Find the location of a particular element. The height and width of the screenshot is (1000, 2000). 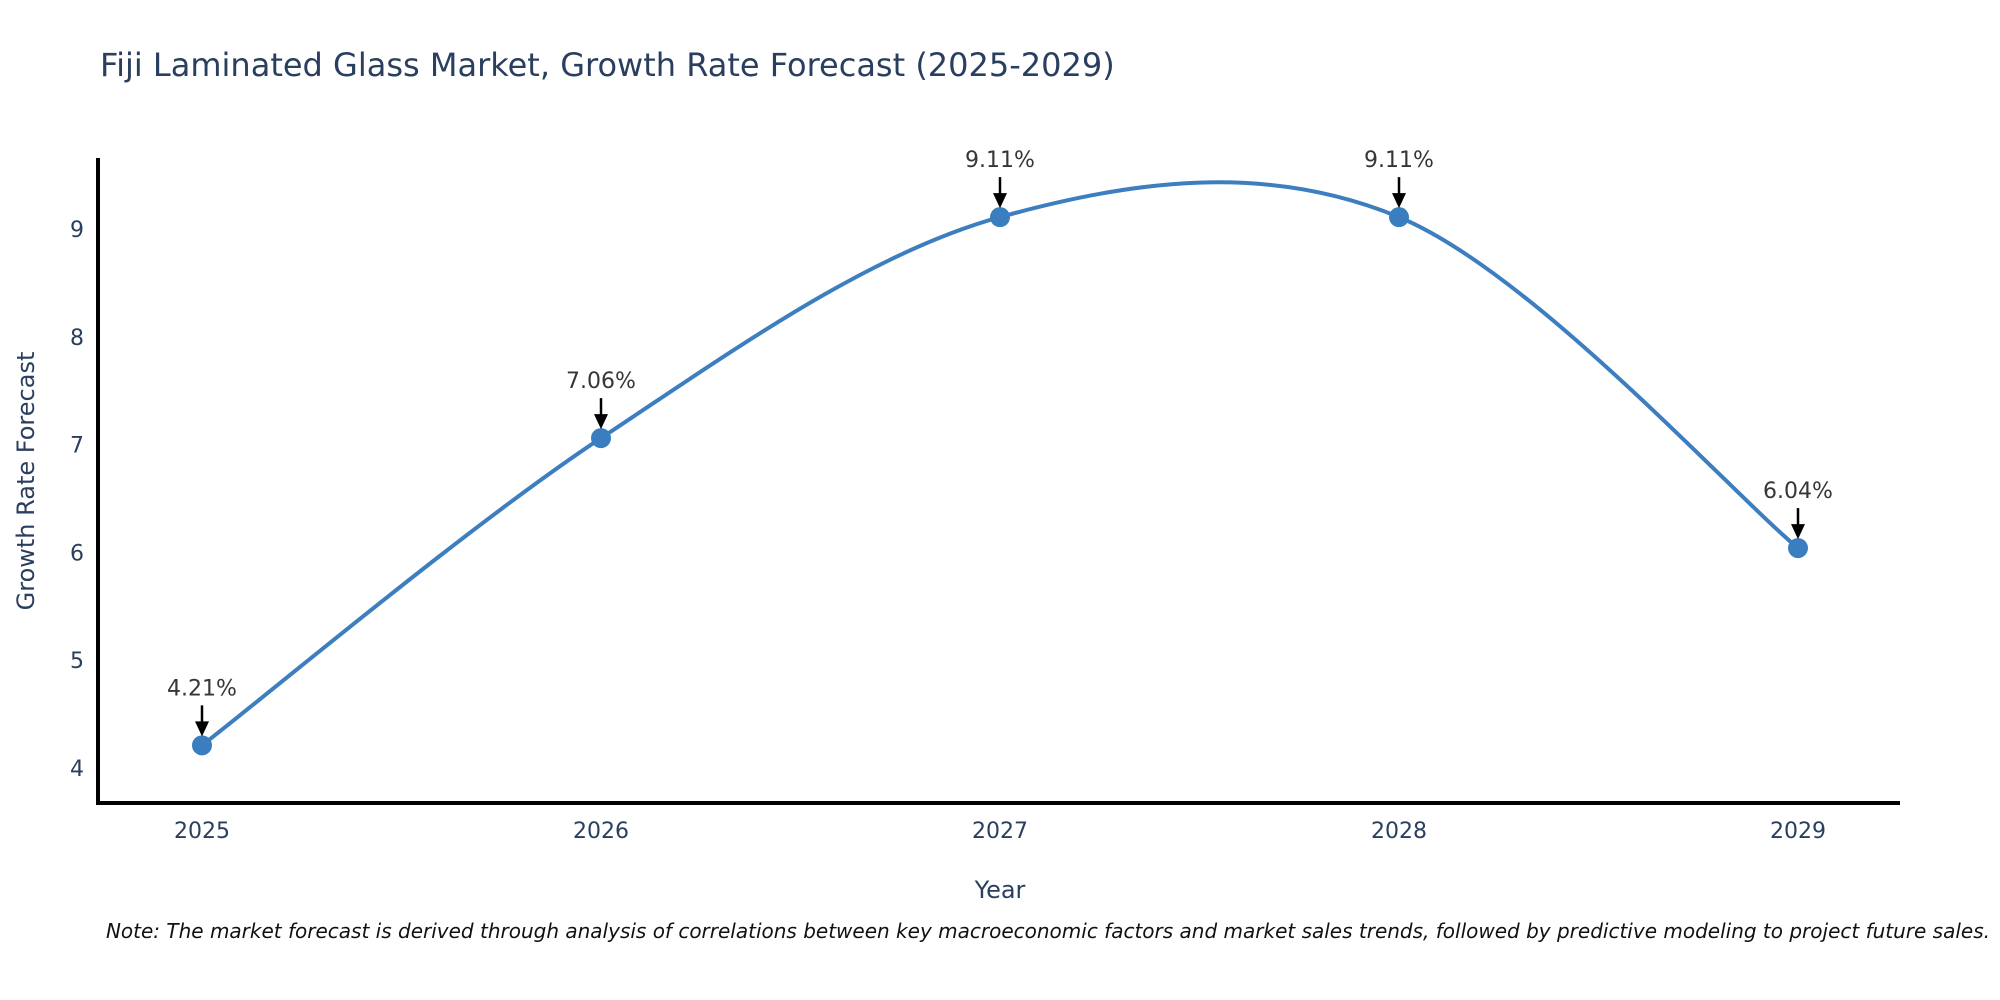

y-tick-label: 7 is located at coordinates (77, 446).